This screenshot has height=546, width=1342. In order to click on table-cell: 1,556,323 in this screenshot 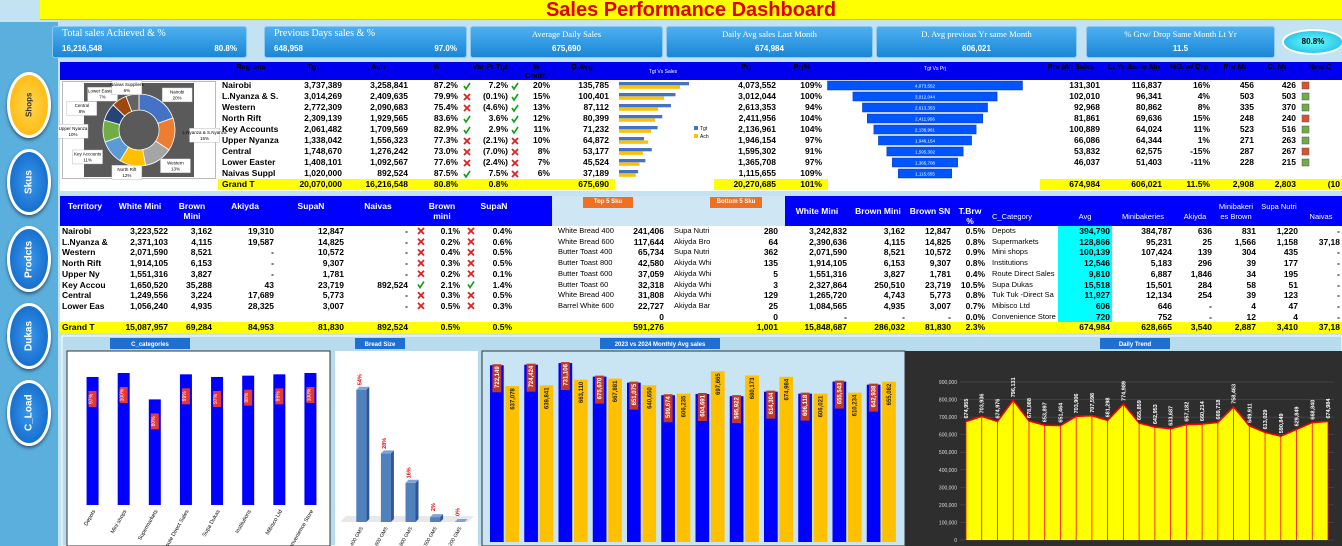, I will do `click(389, 140)`.